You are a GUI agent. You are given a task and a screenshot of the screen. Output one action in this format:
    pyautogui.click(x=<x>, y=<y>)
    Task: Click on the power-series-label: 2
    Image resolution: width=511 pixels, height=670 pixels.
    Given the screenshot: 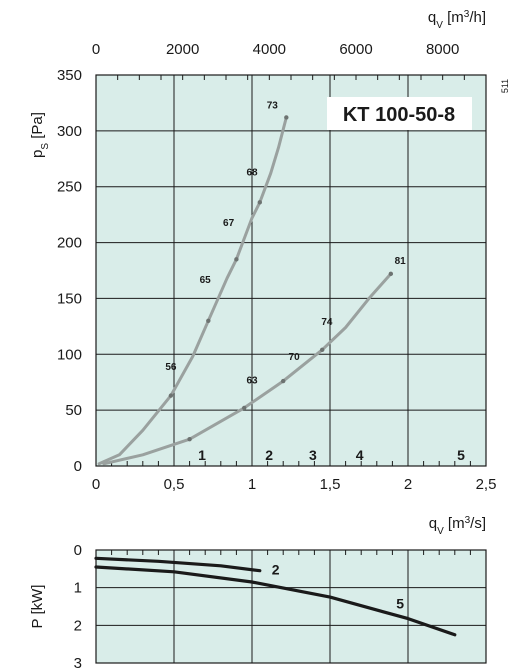 What is the action you would take?
    pyautogui.click(x=276, y=570)
    